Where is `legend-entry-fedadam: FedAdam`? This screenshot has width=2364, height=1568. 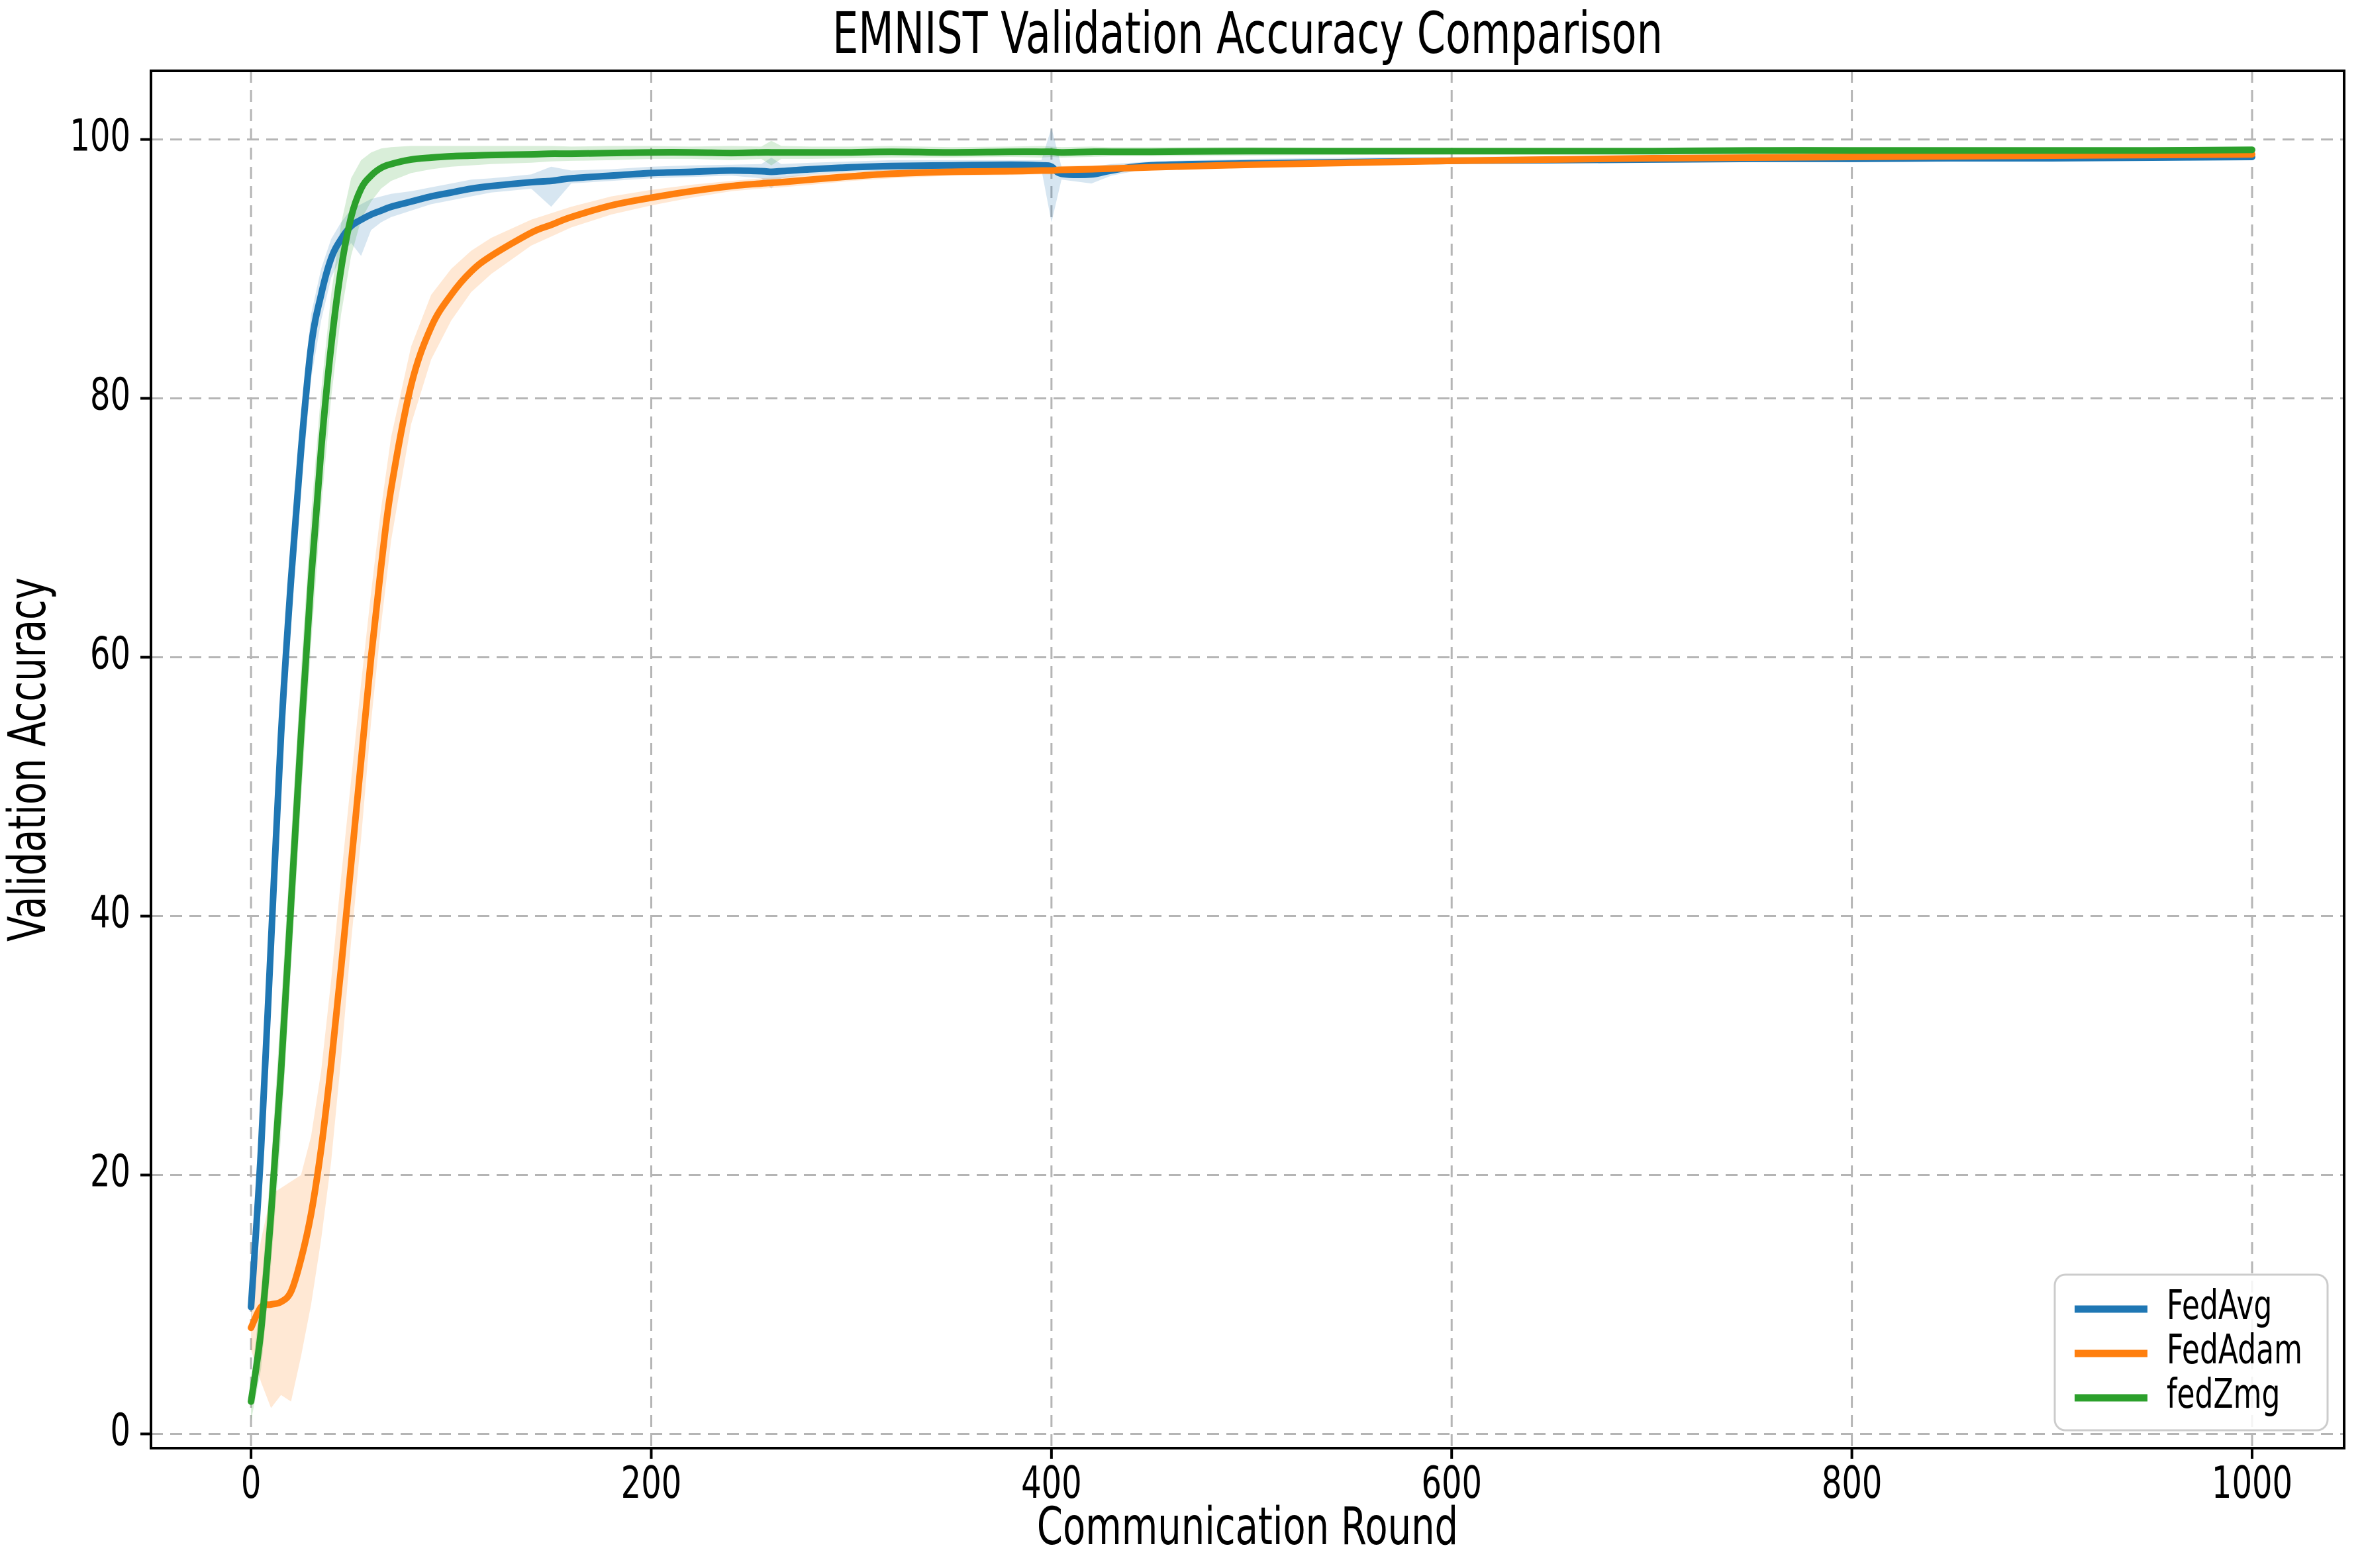
legend-entry-fedadam: FedAdam is located at coordinates (2188, 1349).